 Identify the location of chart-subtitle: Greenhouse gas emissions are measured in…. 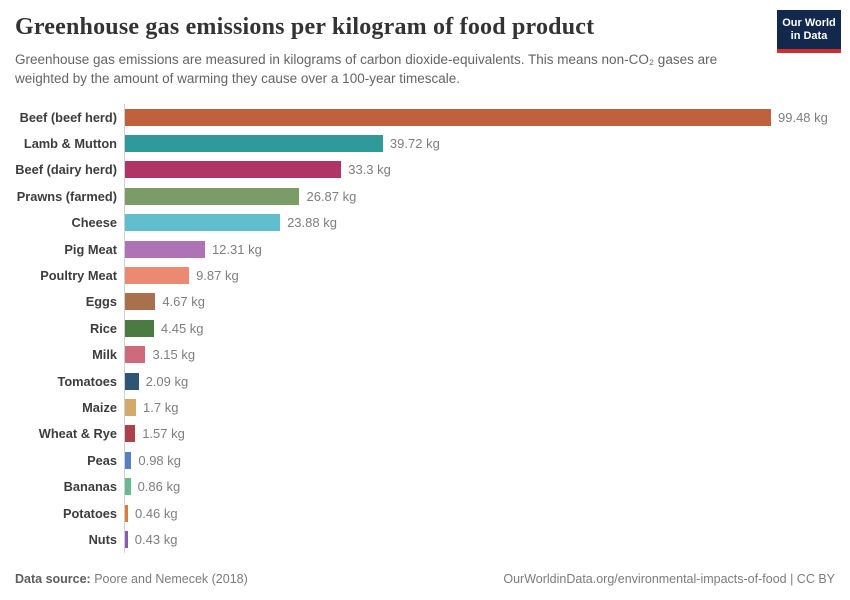
(366, 69).